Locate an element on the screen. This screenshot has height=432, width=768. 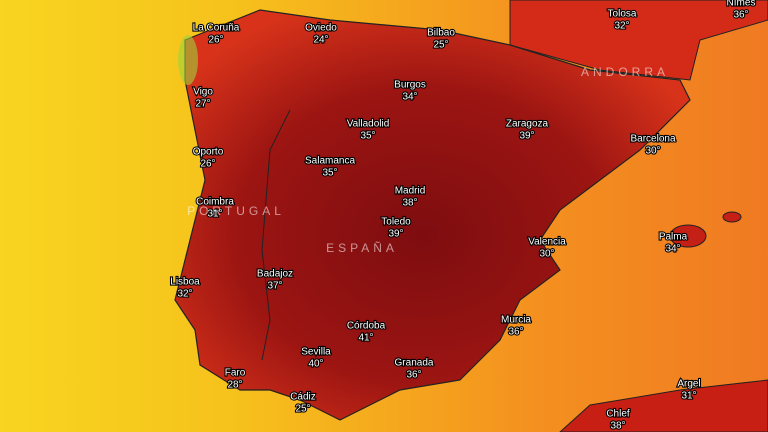
city-name: Oporto is located at coordinates (208, 152).